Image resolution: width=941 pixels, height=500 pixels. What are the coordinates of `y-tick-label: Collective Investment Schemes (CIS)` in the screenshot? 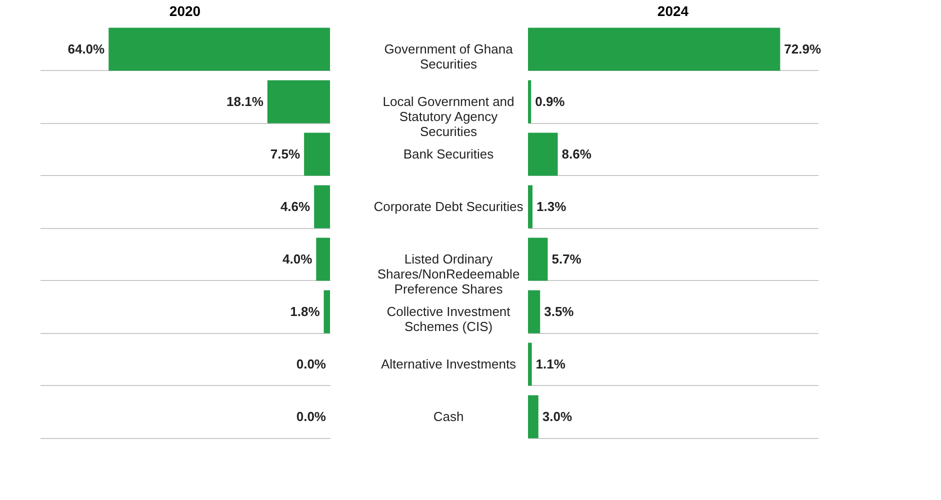 It's located at (448, 319).